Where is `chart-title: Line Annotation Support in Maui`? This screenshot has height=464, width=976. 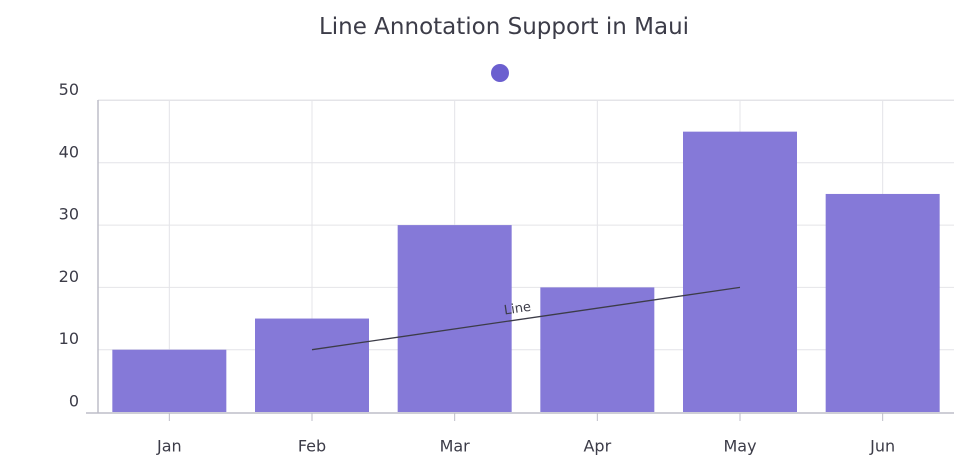
chart-title: Line Annotation Support in Maui is located at coordinates (504, 27).